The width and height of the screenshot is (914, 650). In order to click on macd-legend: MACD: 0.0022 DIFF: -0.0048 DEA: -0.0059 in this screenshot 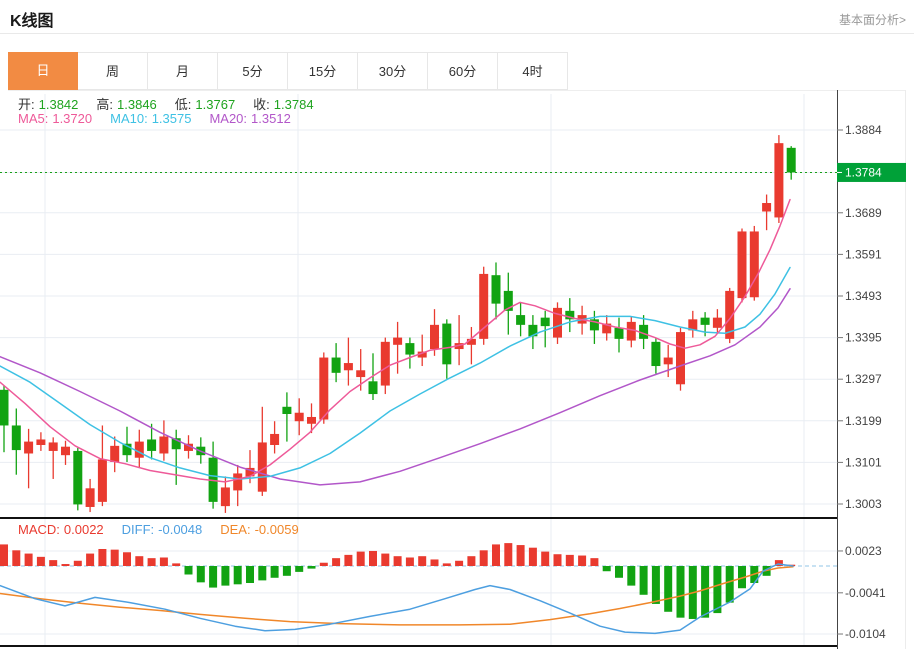, I will do `click(167, 529)`.